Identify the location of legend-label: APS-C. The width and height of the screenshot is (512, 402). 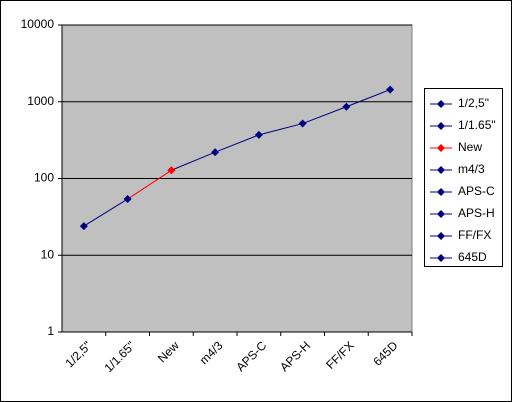
(476, 191).